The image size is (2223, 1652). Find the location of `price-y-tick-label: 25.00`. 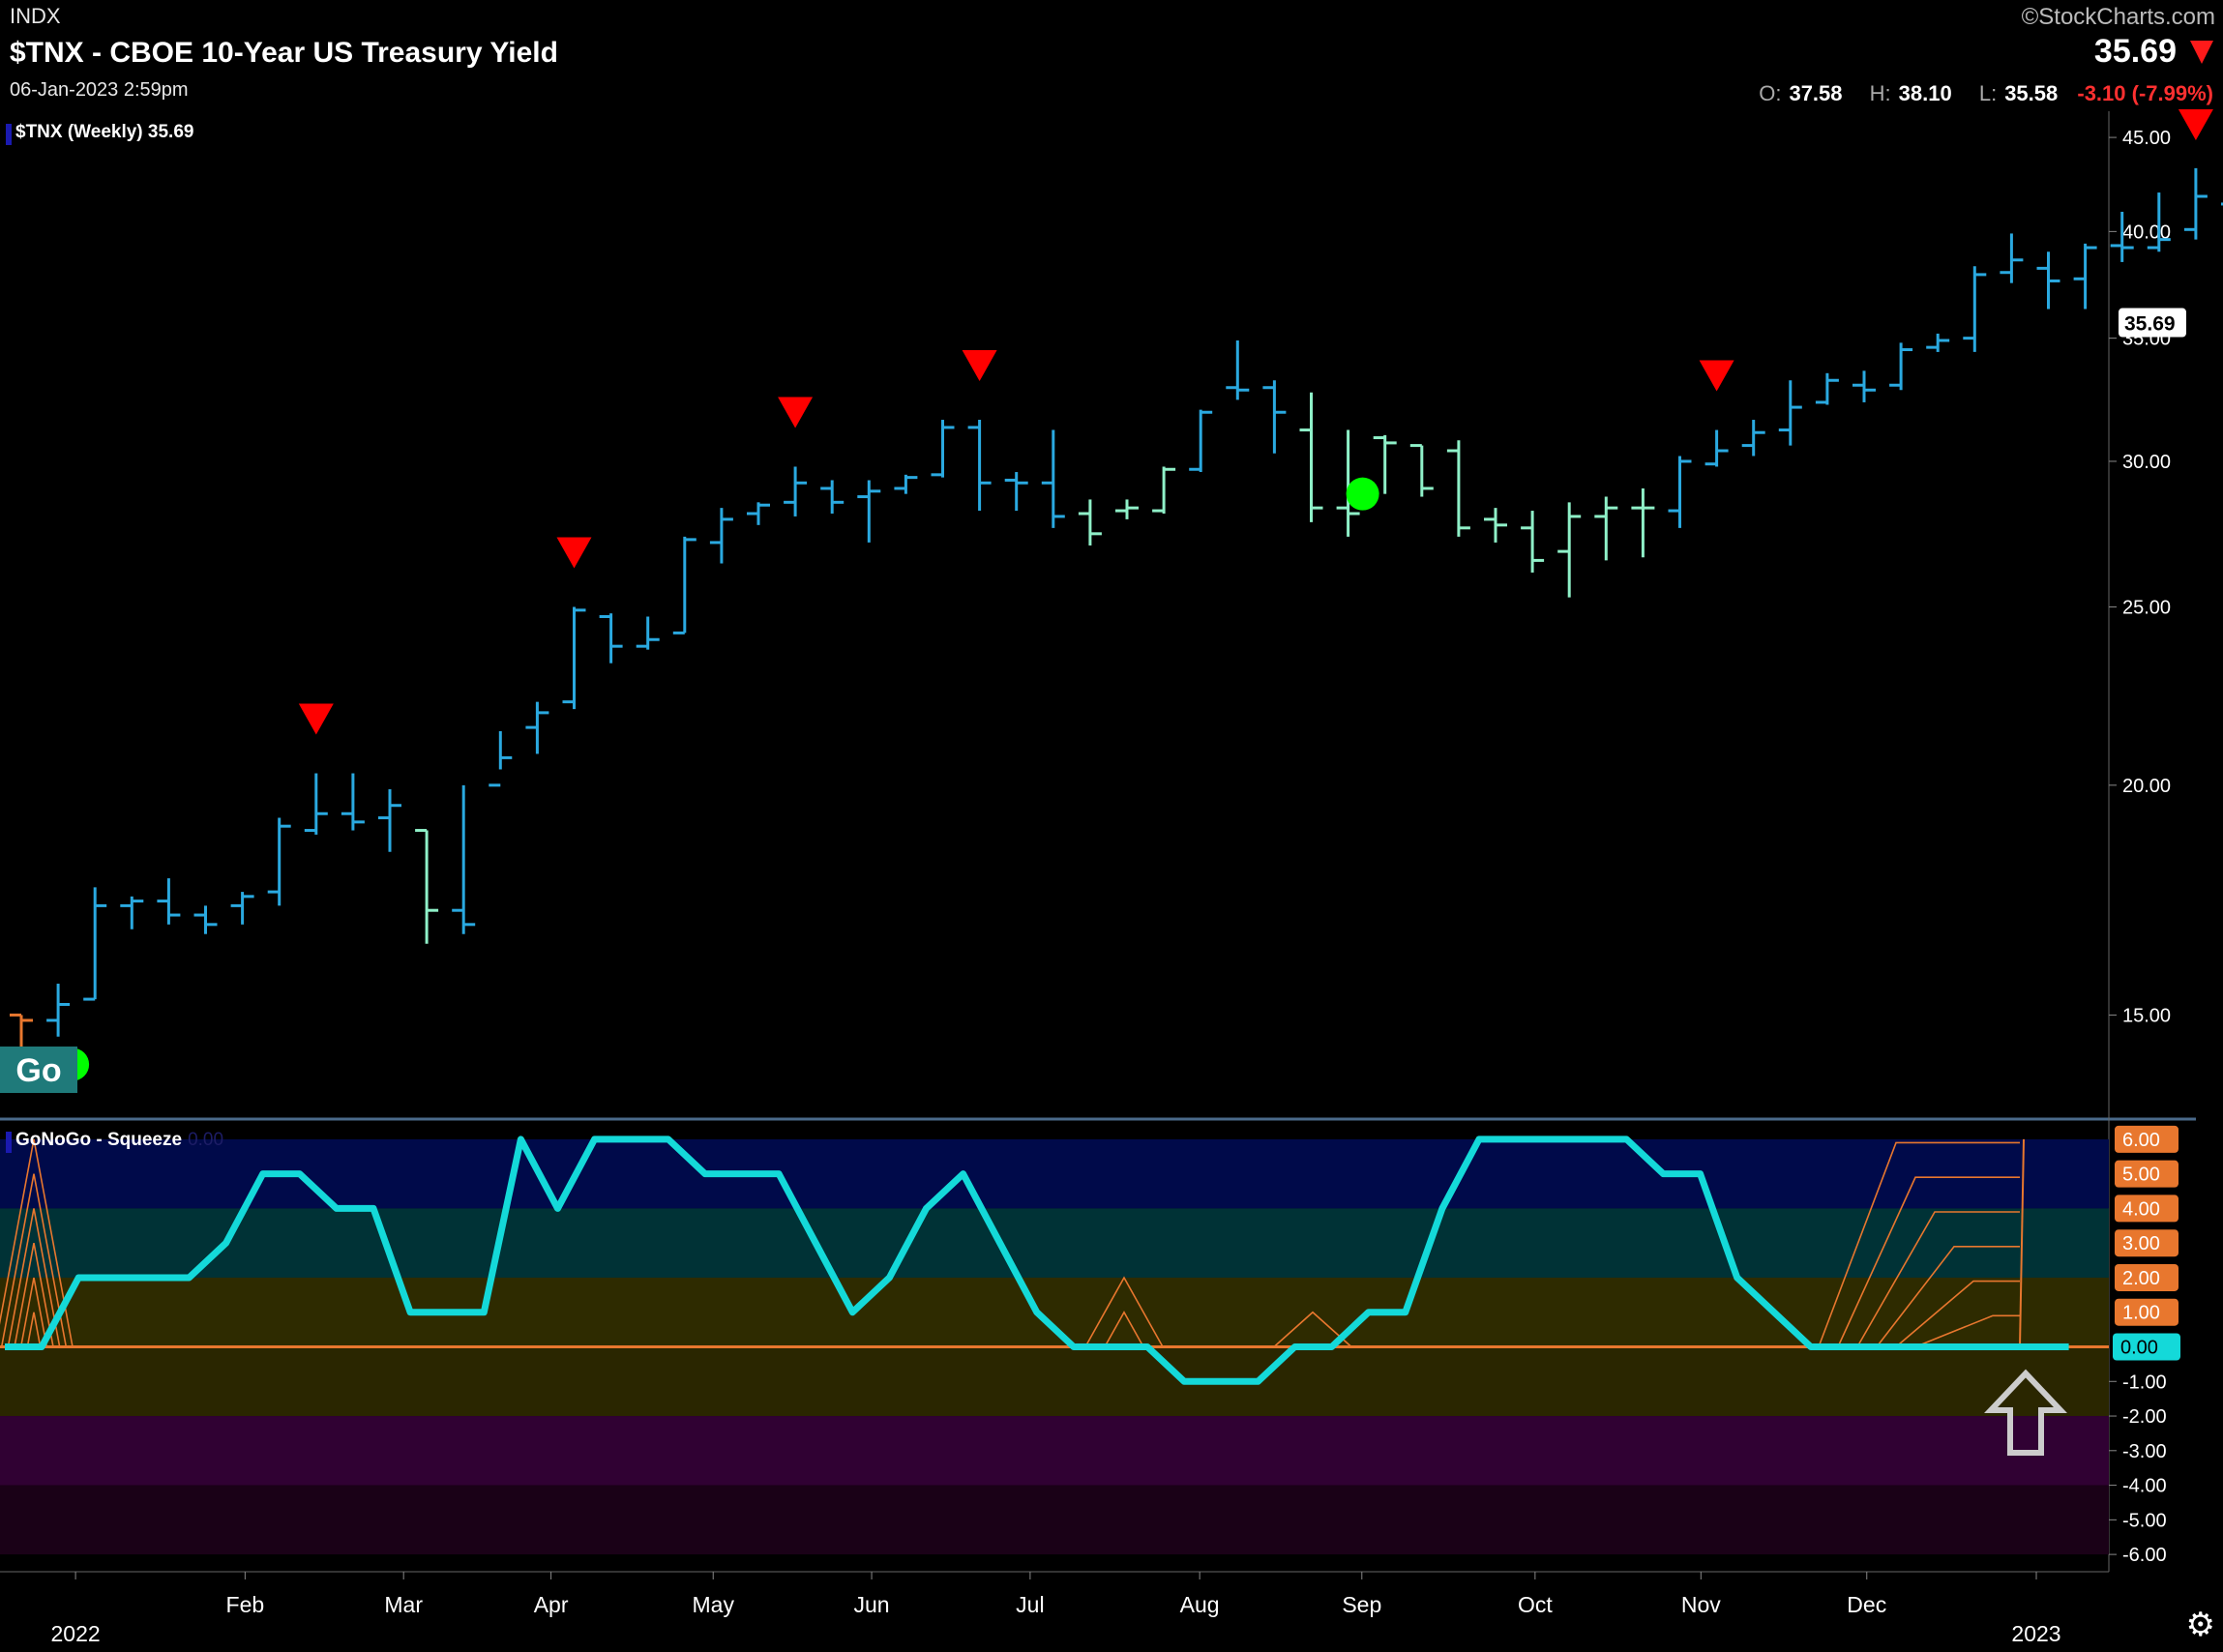

price-y-tick-label: 25.00 is located at coordinates (2146, 608).